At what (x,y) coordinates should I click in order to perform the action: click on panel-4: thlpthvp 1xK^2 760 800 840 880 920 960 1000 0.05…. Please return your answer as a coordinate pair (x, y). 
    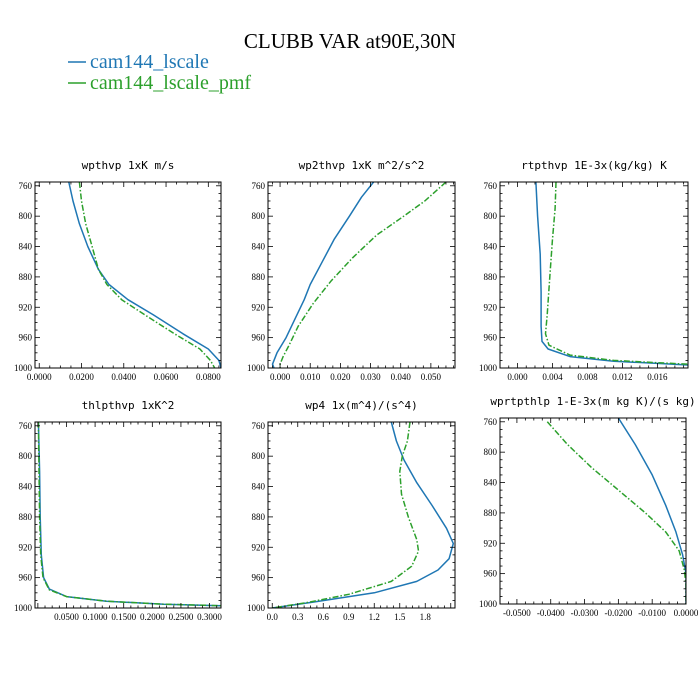
    Looking at the image, I should click on (118, 510).